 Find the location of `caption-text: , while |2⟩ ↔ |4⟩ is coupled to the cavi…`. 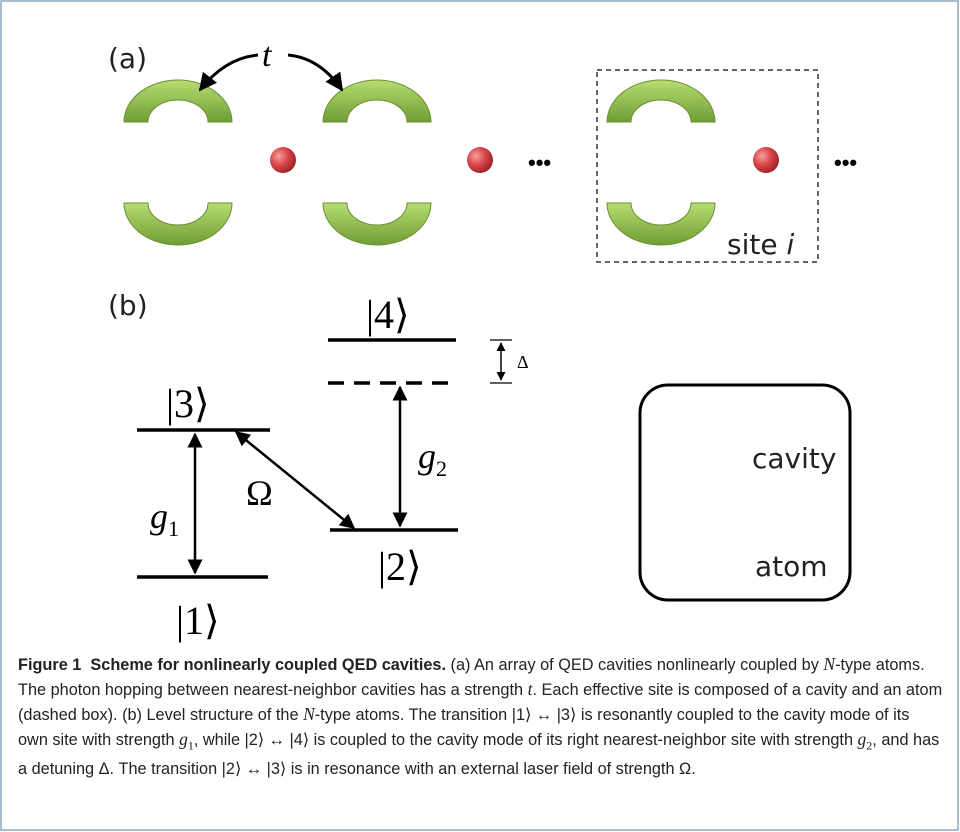

caption-text: , while |2⟩ ↔ |4⟩ is coupled to the cavi… is located at coordinates (525, 740).